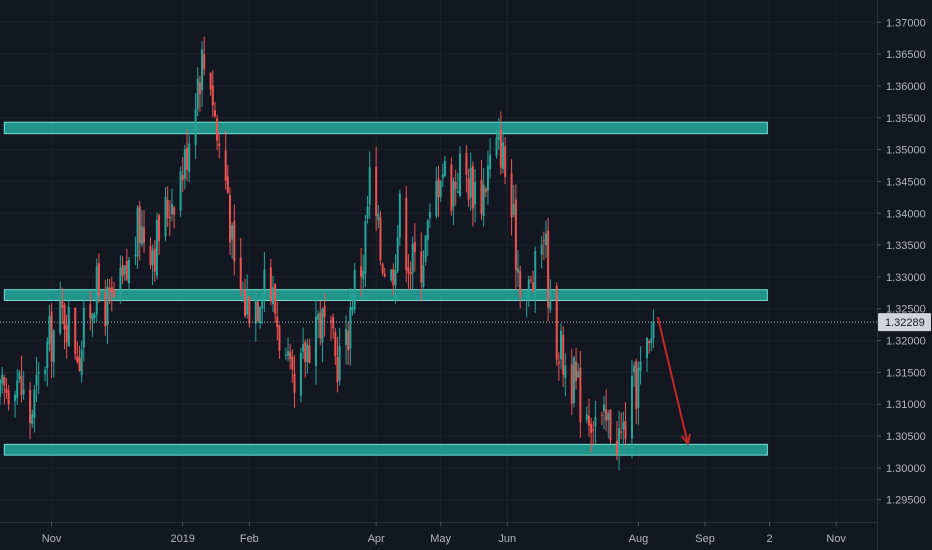 This screenshot has height=550, width=932. Describe the element at coordinates (906, 342) in the screenshot. I see `y-tick-label: 1.32000` at that location.